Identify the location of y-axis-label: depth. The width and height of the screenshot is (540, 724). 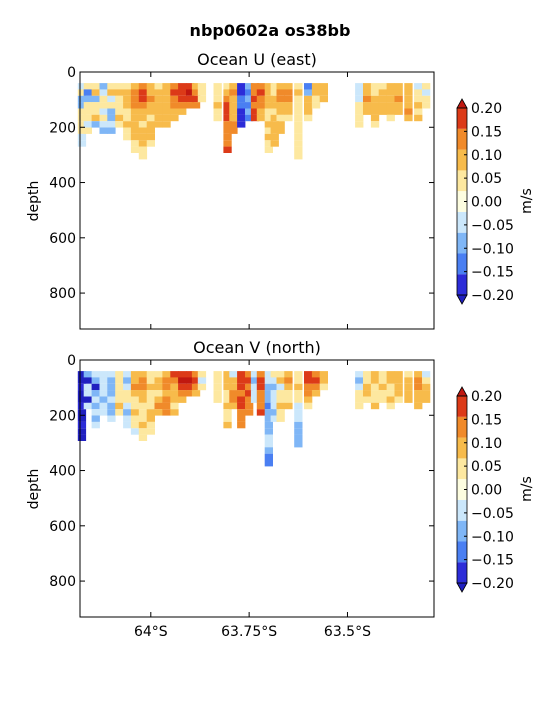
(34, 489).